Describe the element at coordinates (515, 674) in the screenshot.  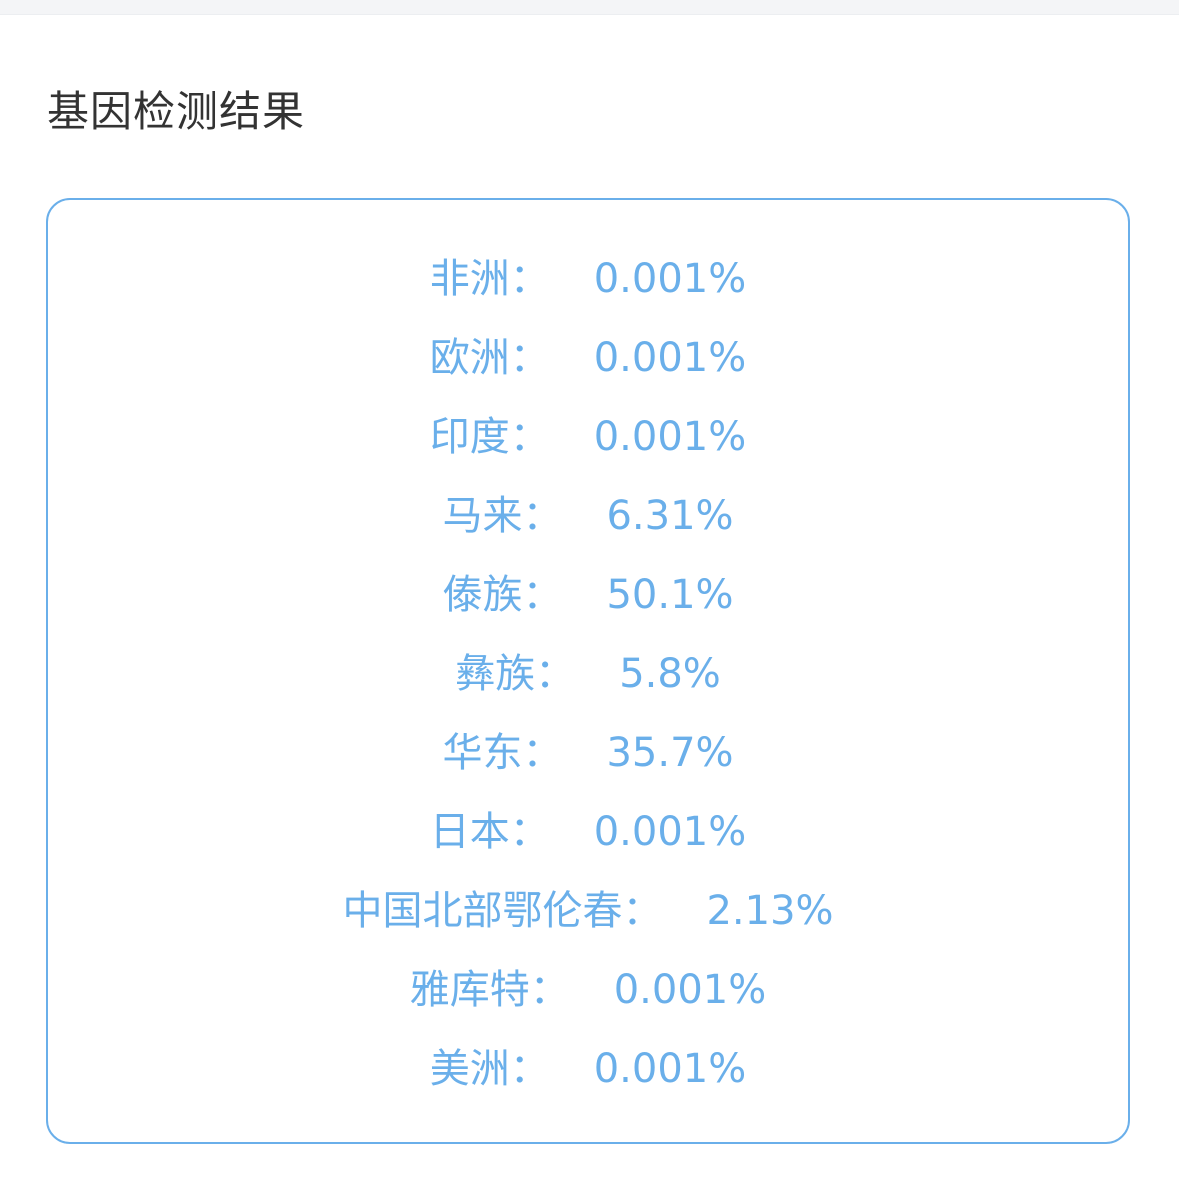
I see `result-label: 彝族：` at that location.